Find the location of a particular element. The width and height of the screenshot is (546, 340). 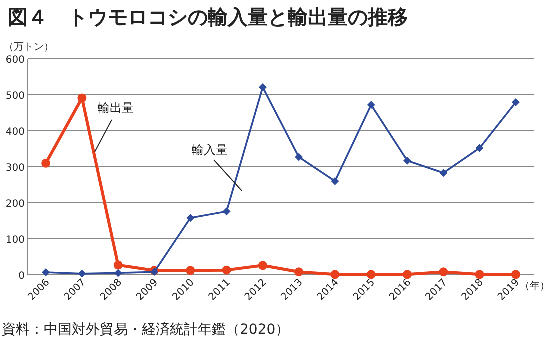

series-label: 輸出量 is located at coordinates (116, 108).